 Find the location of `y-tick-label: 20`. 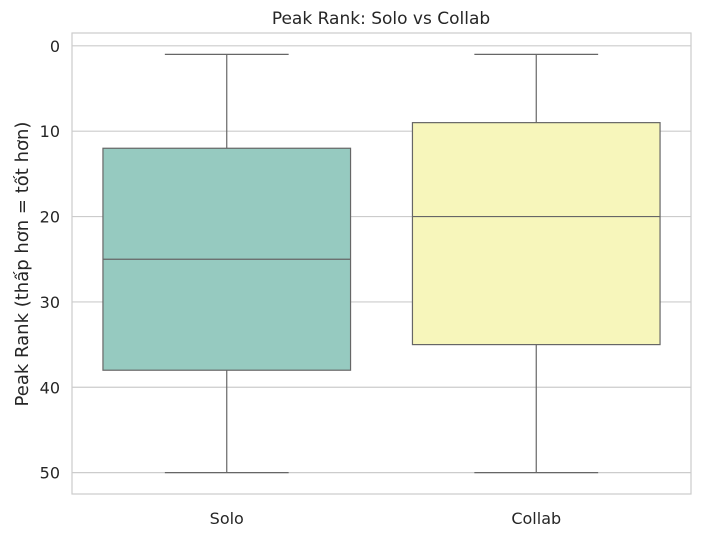

y-tick-label: 20 is located at coordinates (50, 217).